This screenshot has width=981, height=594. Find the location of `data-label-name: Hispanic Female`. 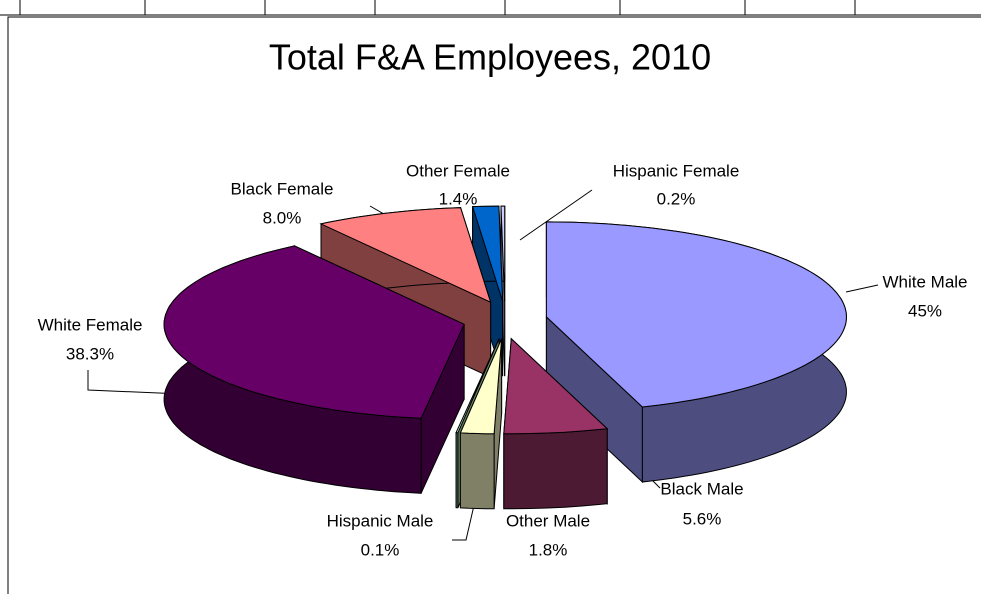

data-label-name: Hispanic Female is located at coordinates (676, 170).